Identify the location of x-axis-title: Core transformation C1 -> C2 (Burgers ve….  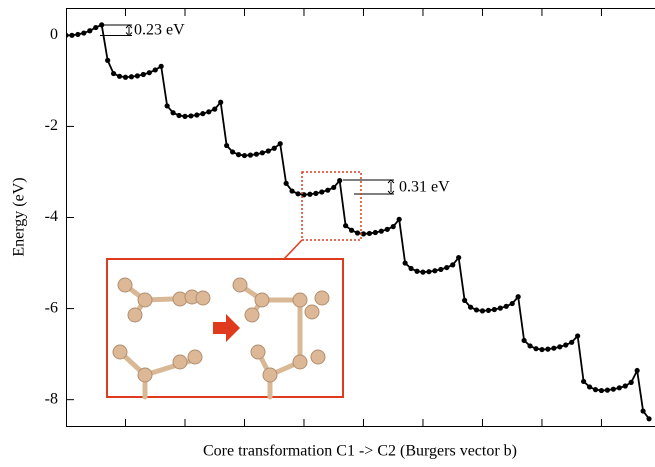
(360, 451).